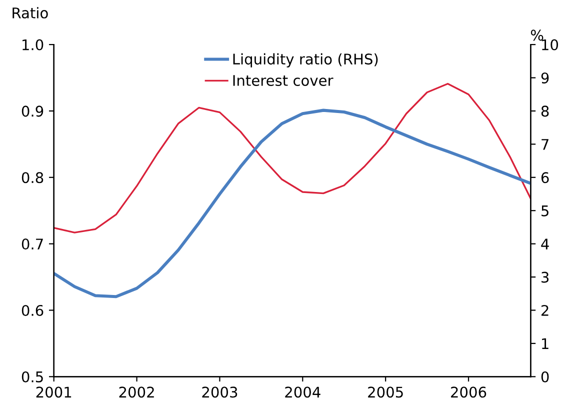 This screenshot has height=405, width=561. What do you see at coordinates (33, 178) in the screenshot?
I see `y-tick-label: 0.8` at bounding box center [33, 178].